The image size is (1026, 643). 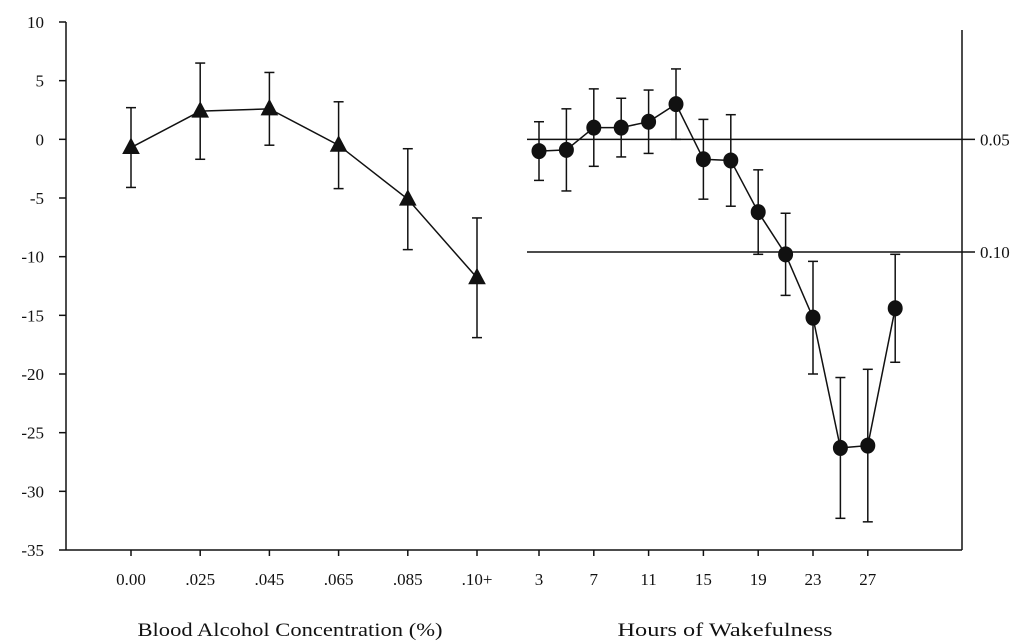 What do you see at coordinates (43, 286) in the screenshot?
I see `y-axis-ticks: 10 5 0 -5 -10 -15 -20 -25 -30 -35` at bounding box center [43, 286].